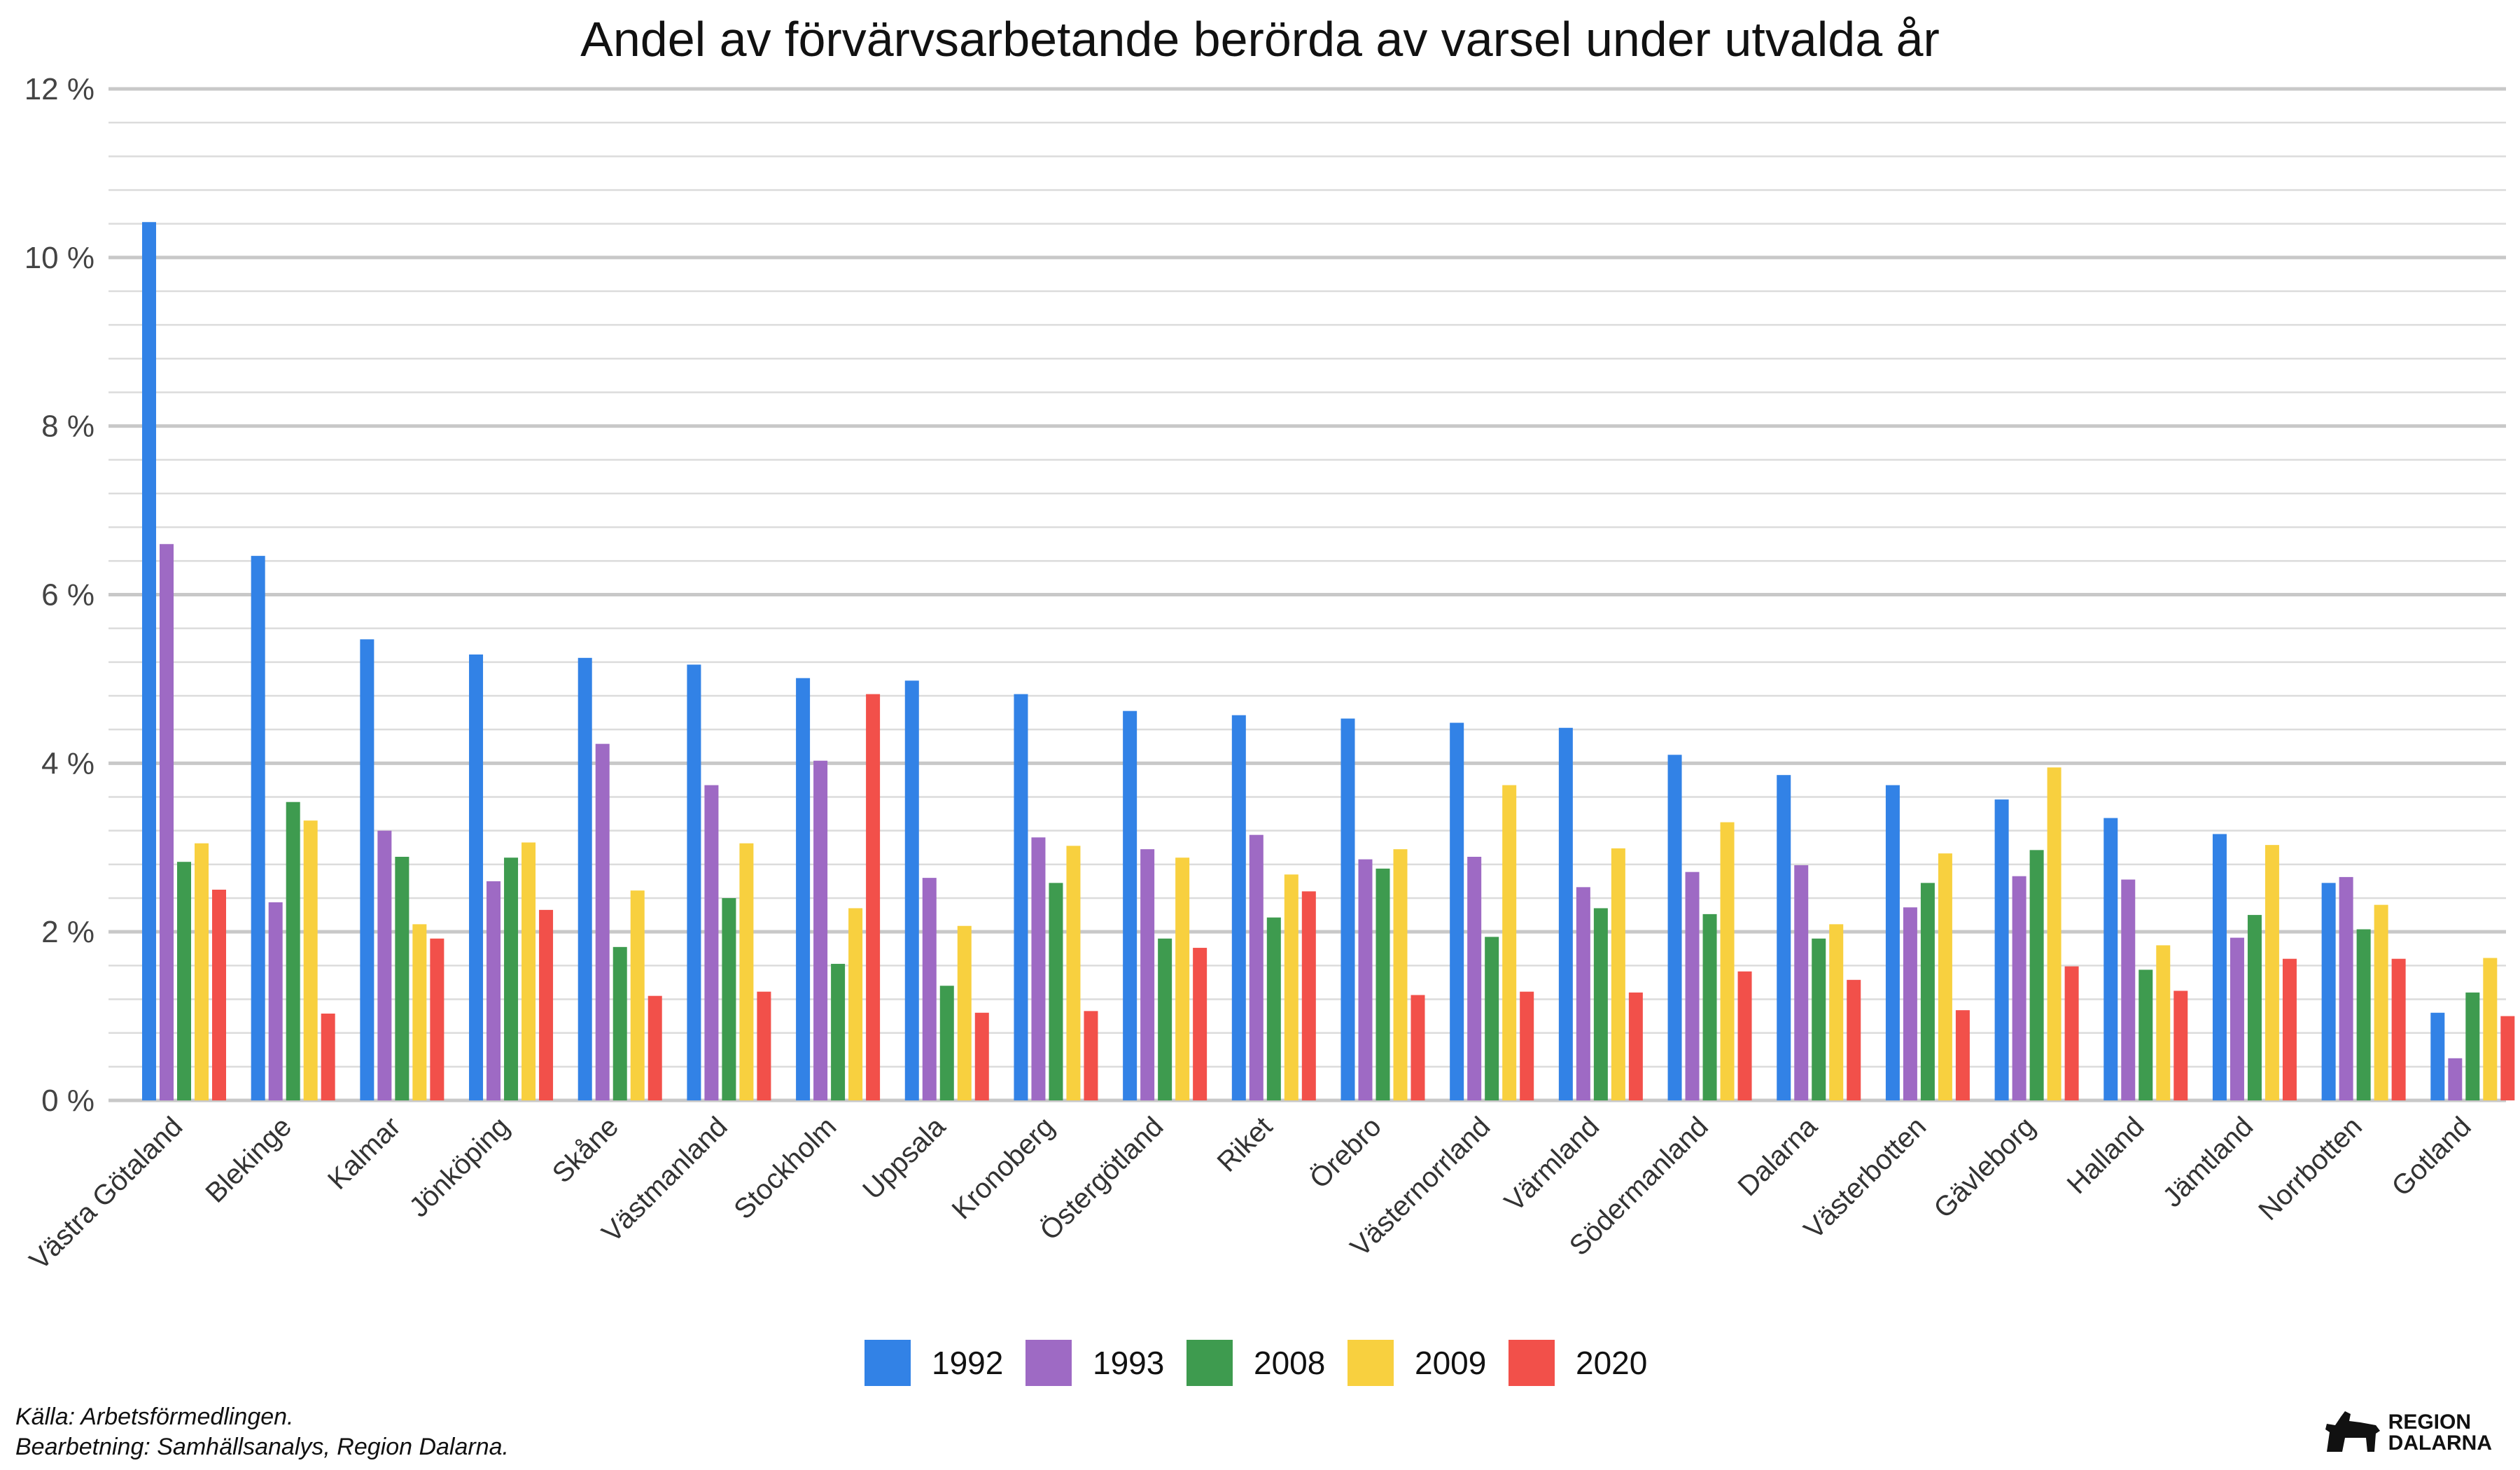 Image resolution: width=2520 pixels, height=1470 pixels. I want to click on logo-text: REGION DALARNA, so click(2440, 1433).